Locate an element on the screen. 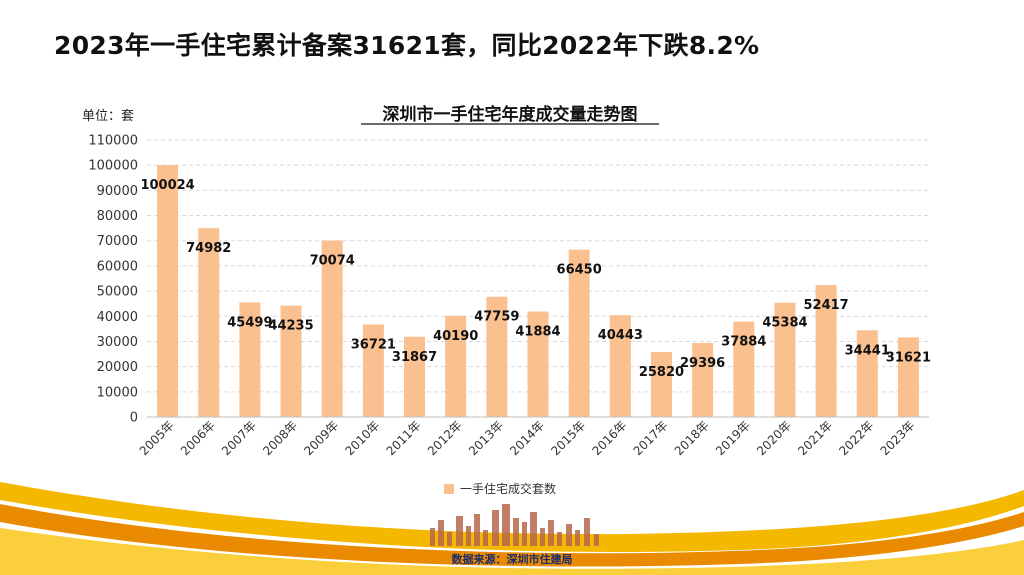 The image size is (1024, 575). legend-swatch is located at coordinates (449, 489).